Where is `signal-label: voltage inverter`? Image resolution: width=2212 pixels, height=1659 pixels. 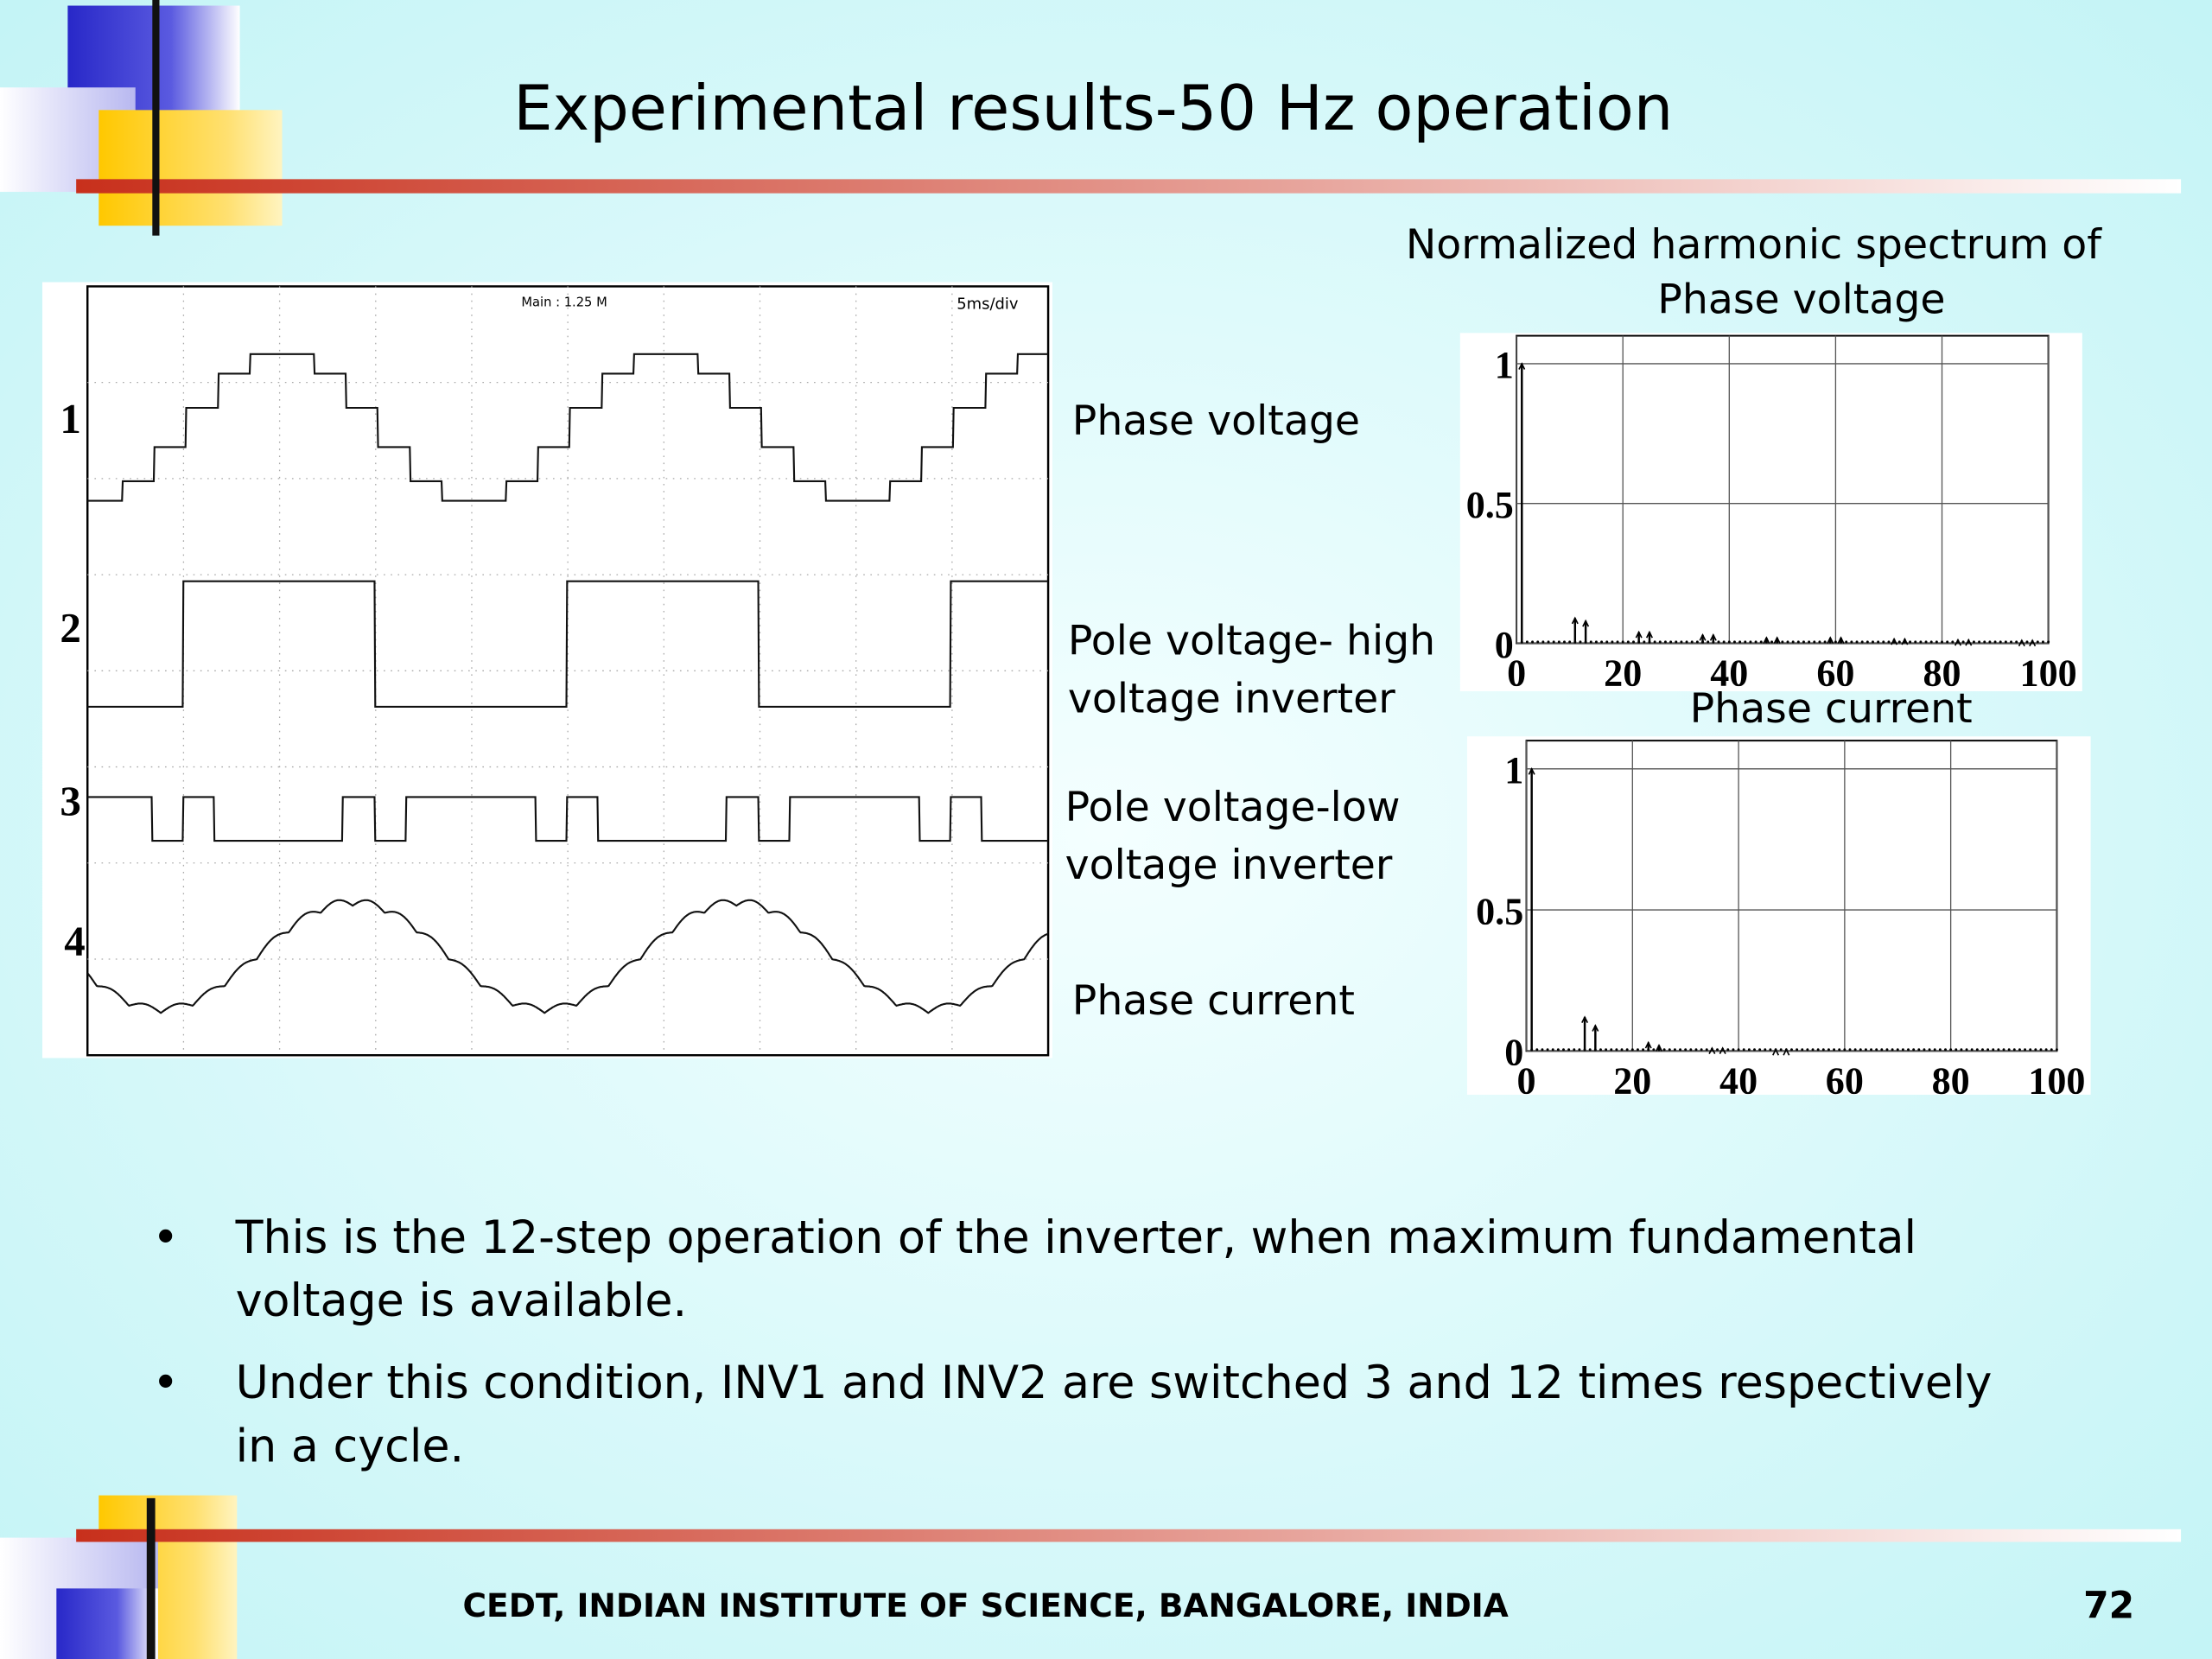
signal-label: voltage inverter is located at coordinates (1231, 698).